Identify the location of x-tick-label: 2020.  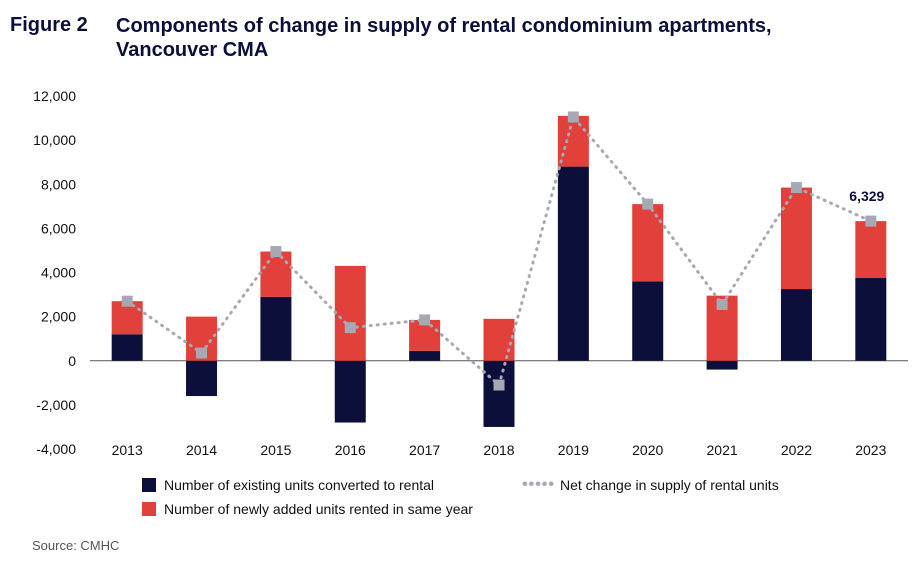
(647, 450).